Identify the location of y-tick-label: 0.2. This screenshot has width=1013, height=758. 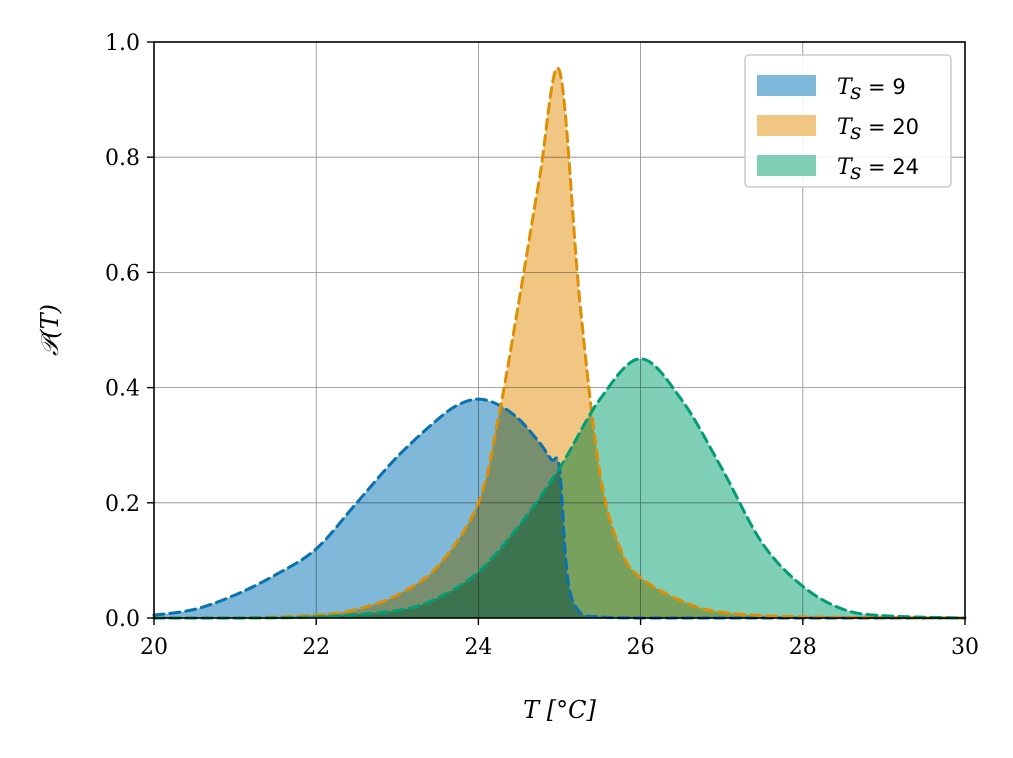
(122, 504).